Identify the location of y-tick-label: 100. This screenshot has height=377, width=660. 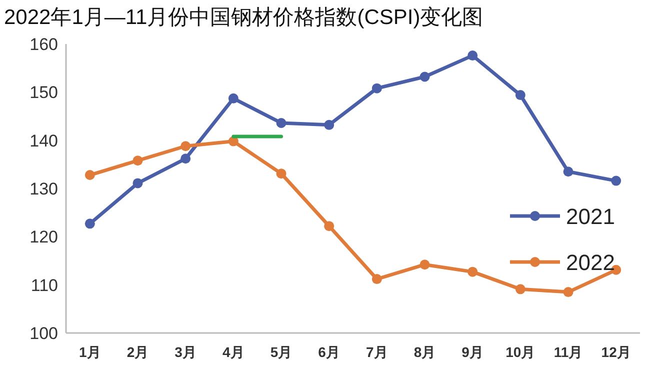
(44, 333).